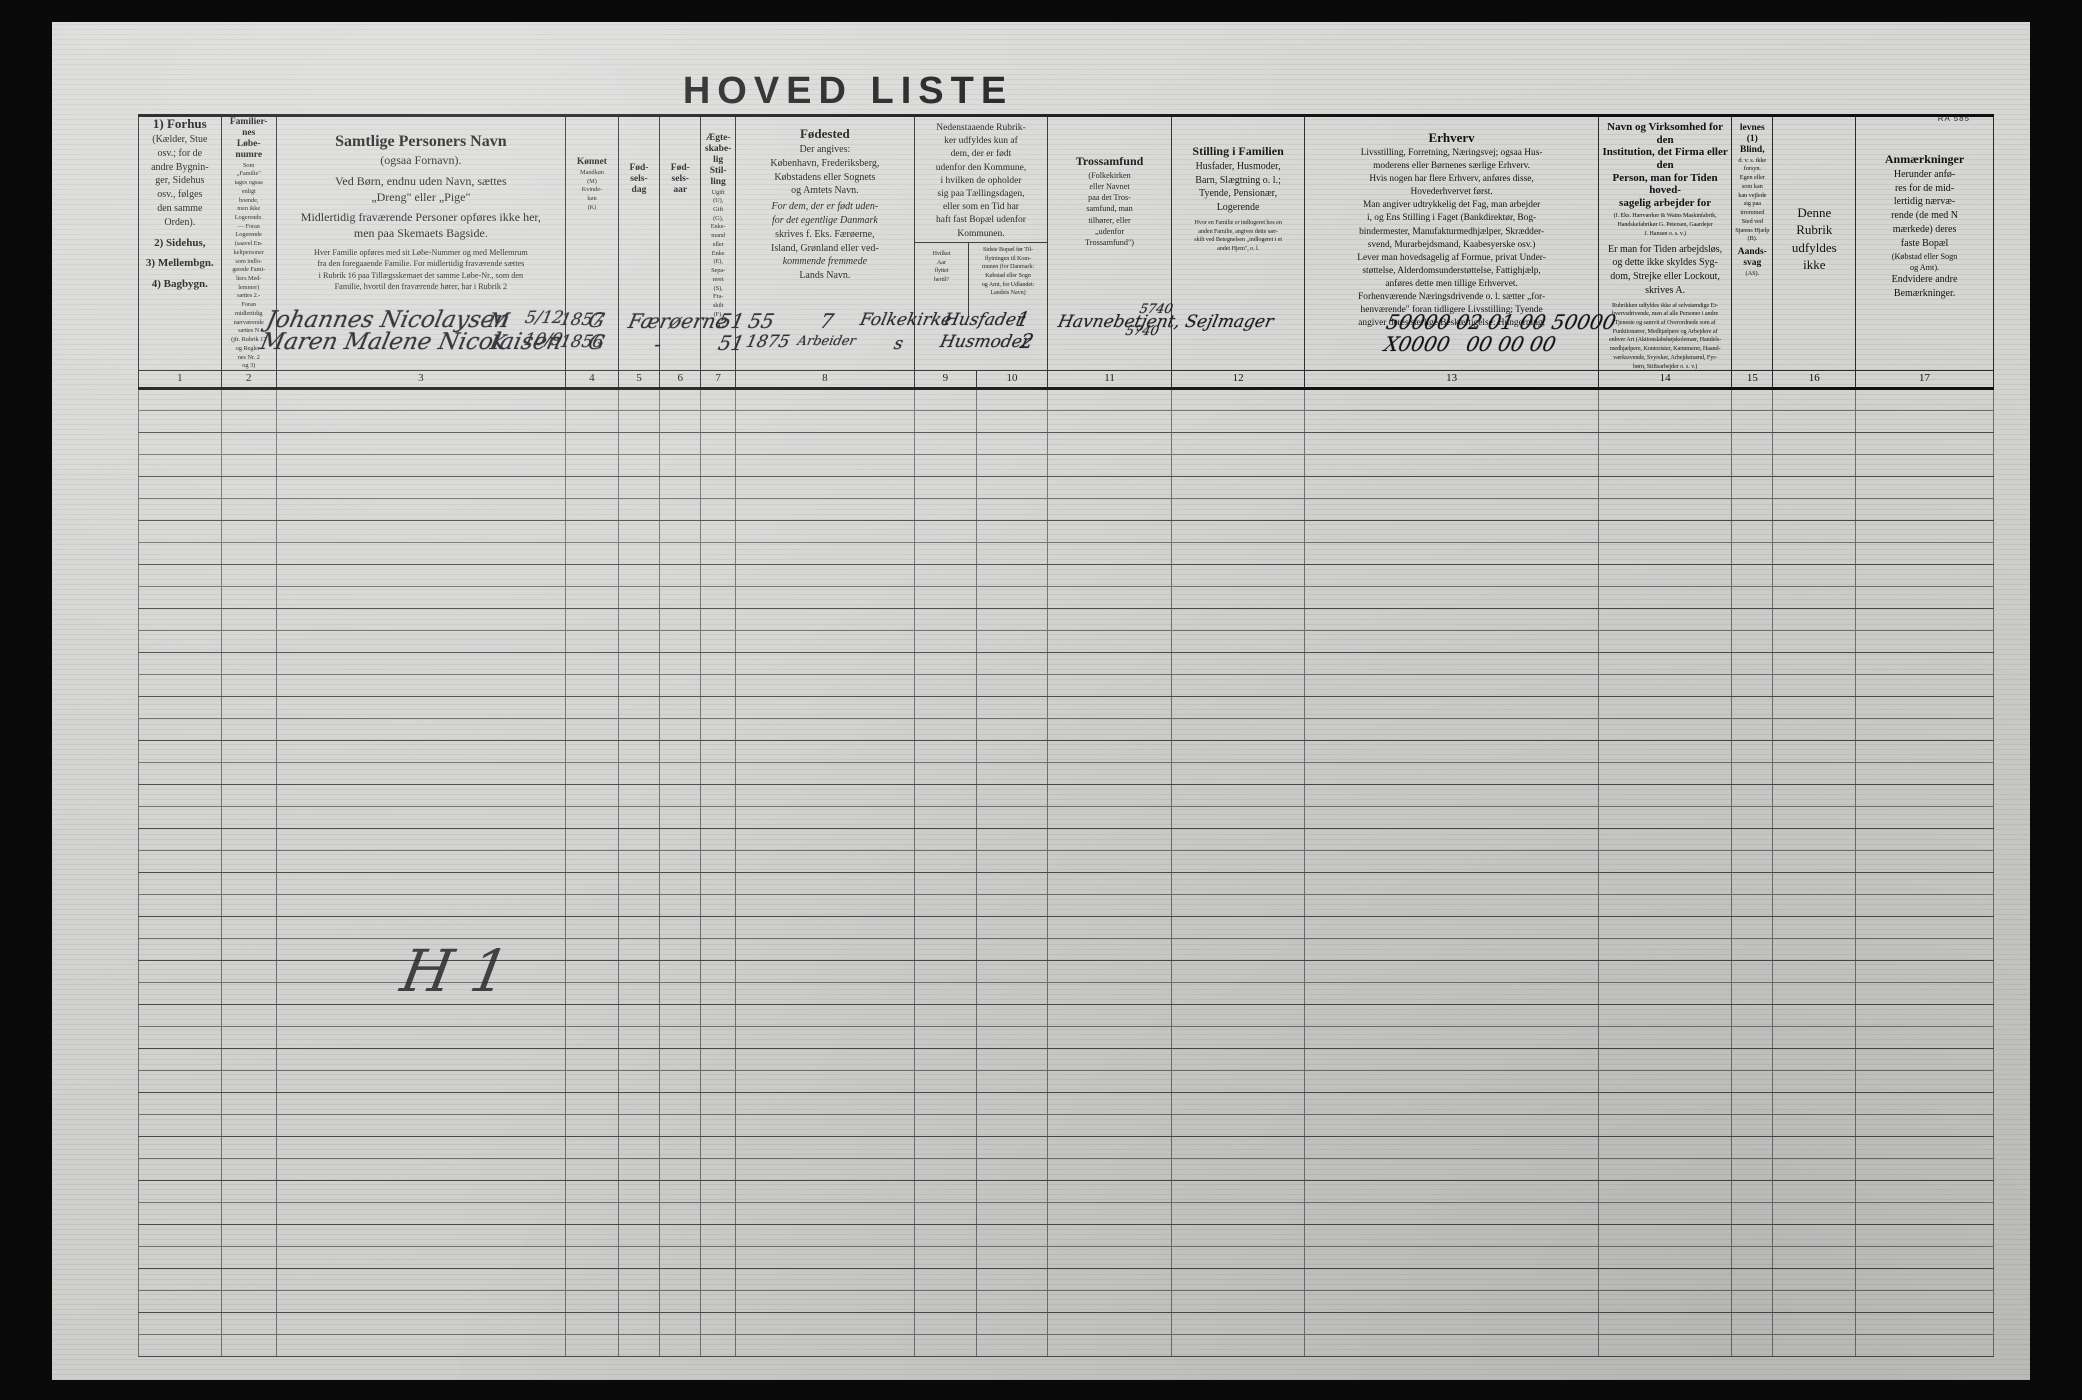 The width and height of the screenshot is (2082, 1400). I want to click on entry-2-year-moved: 1875, so click(768, 342).